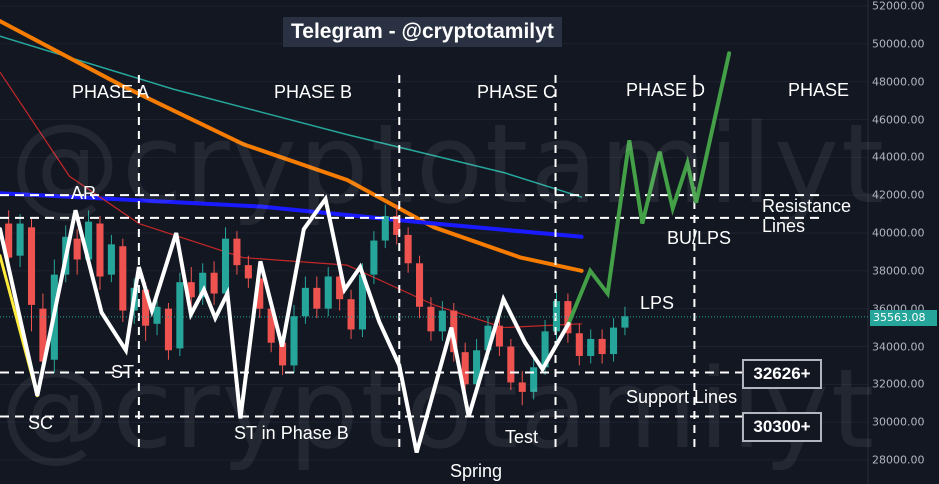 This screenshot has height=484, width=939. Describe the element at coordinates (898, 44) in the screenshot. I see `y-tick-label: 50000.00` at that location.